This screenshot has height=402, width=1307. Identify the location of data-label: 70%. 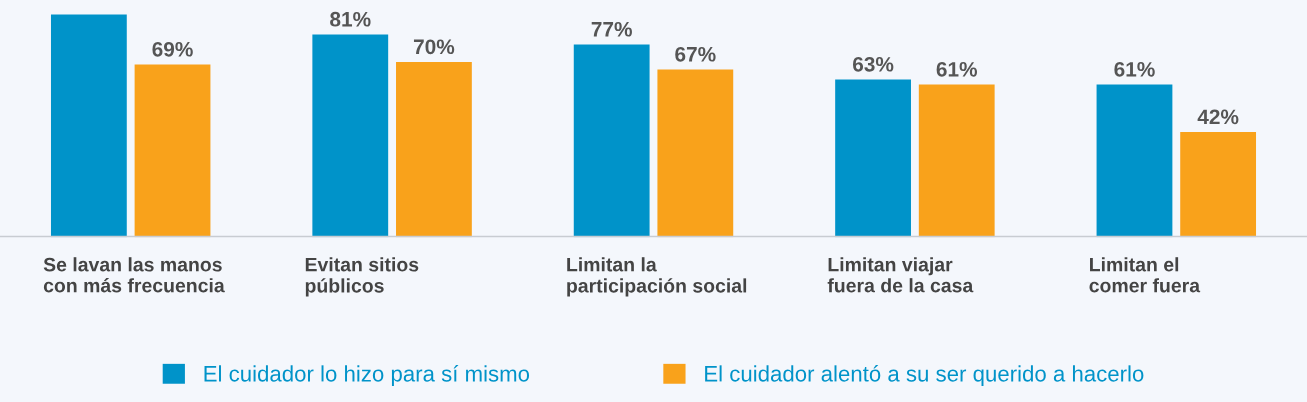
(434, 47).